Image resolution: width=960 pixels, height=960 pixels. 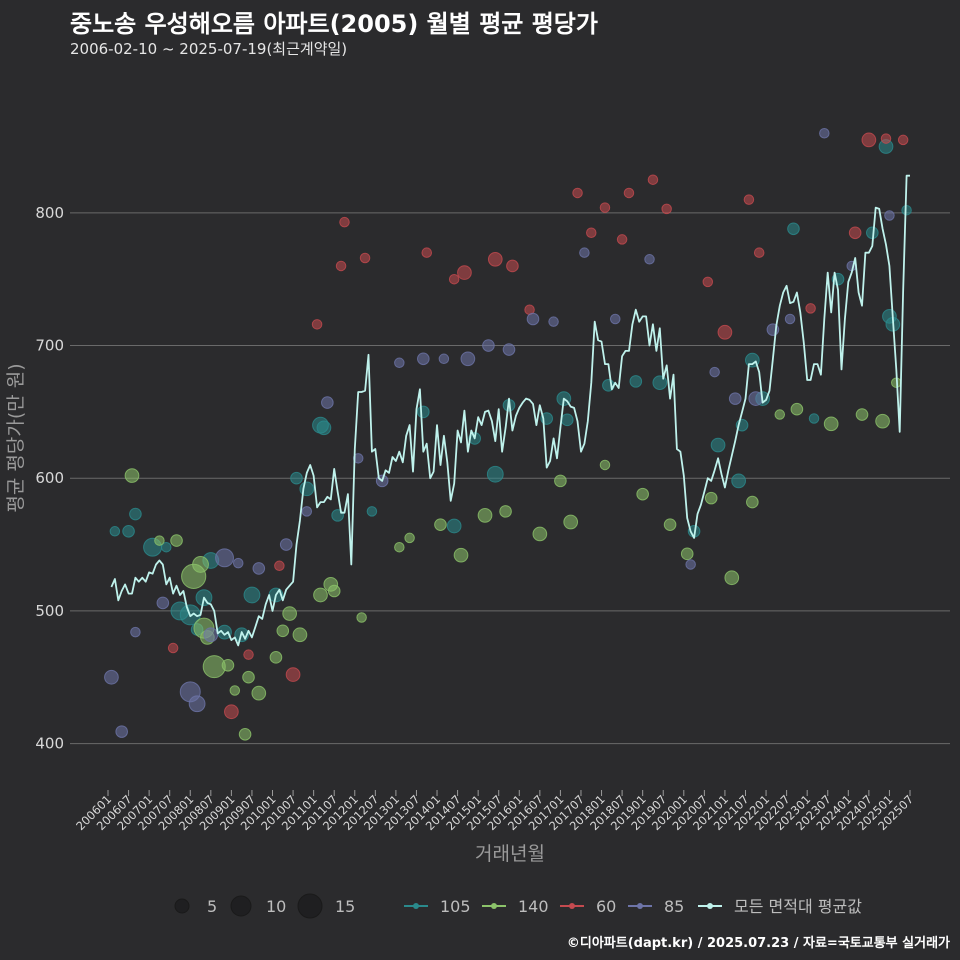 What do you see at coordinates (49, 478) in the screenshot?
I see `y-axis-ticks: 400 500 600 700 800` at bounding box center [49, 478].